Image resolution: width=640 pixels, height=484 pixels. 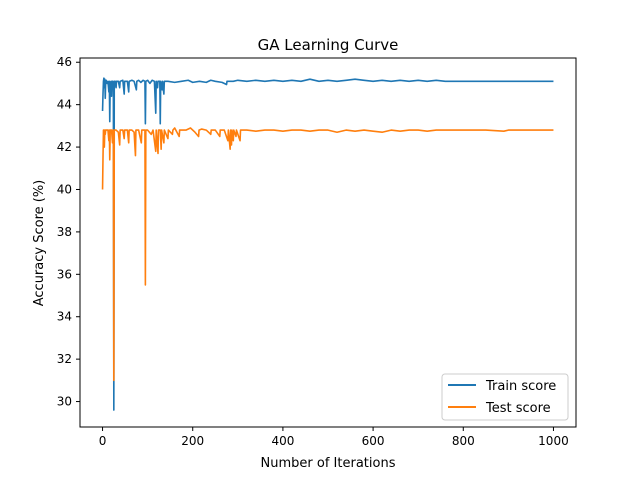 I want to click on x-tick-label: 800, so click(x=463, y=441).